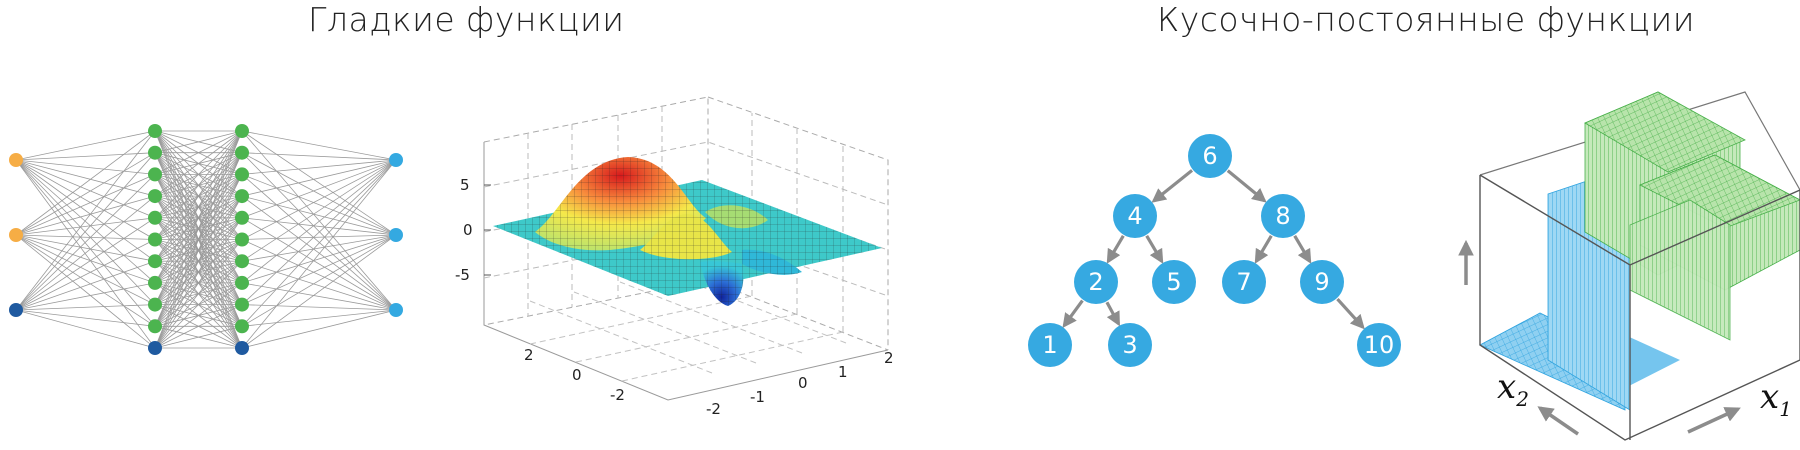 The height and width of the screenshot is (450, 1800). Describe the element at coordinates (1263, 249) in the screenshot. I see `tree-edge-n8-n7` at that location.